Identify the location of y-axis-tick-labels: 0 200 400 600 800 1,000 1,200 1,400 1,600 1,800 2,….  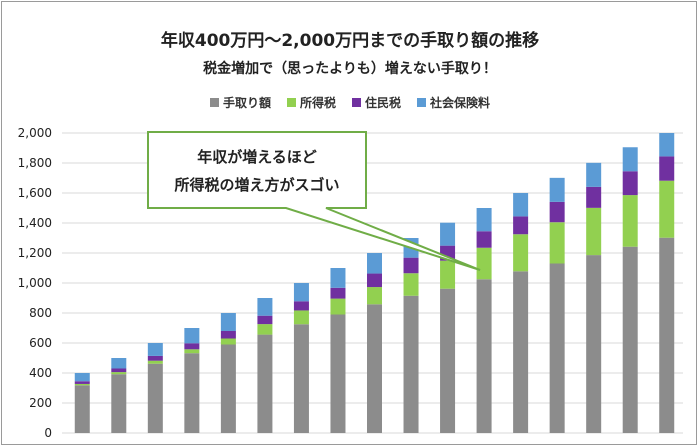
(35, 283).